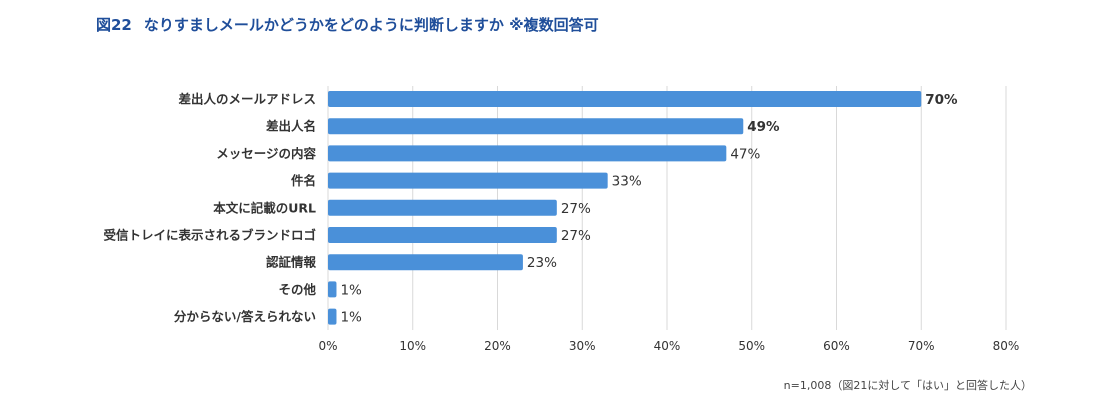  Describe the element at coordinates (114, 25) in the screenshot. I see `figure-number: 図22` at that location.